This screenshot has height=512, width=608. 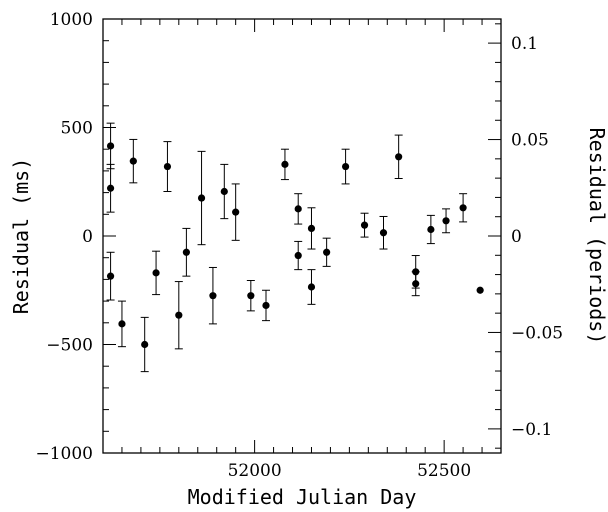 What do you see at coordinates (77, 129) in the screenshot?
I see `y-axis-tick-label: 500` at bounding box center [77, 129].